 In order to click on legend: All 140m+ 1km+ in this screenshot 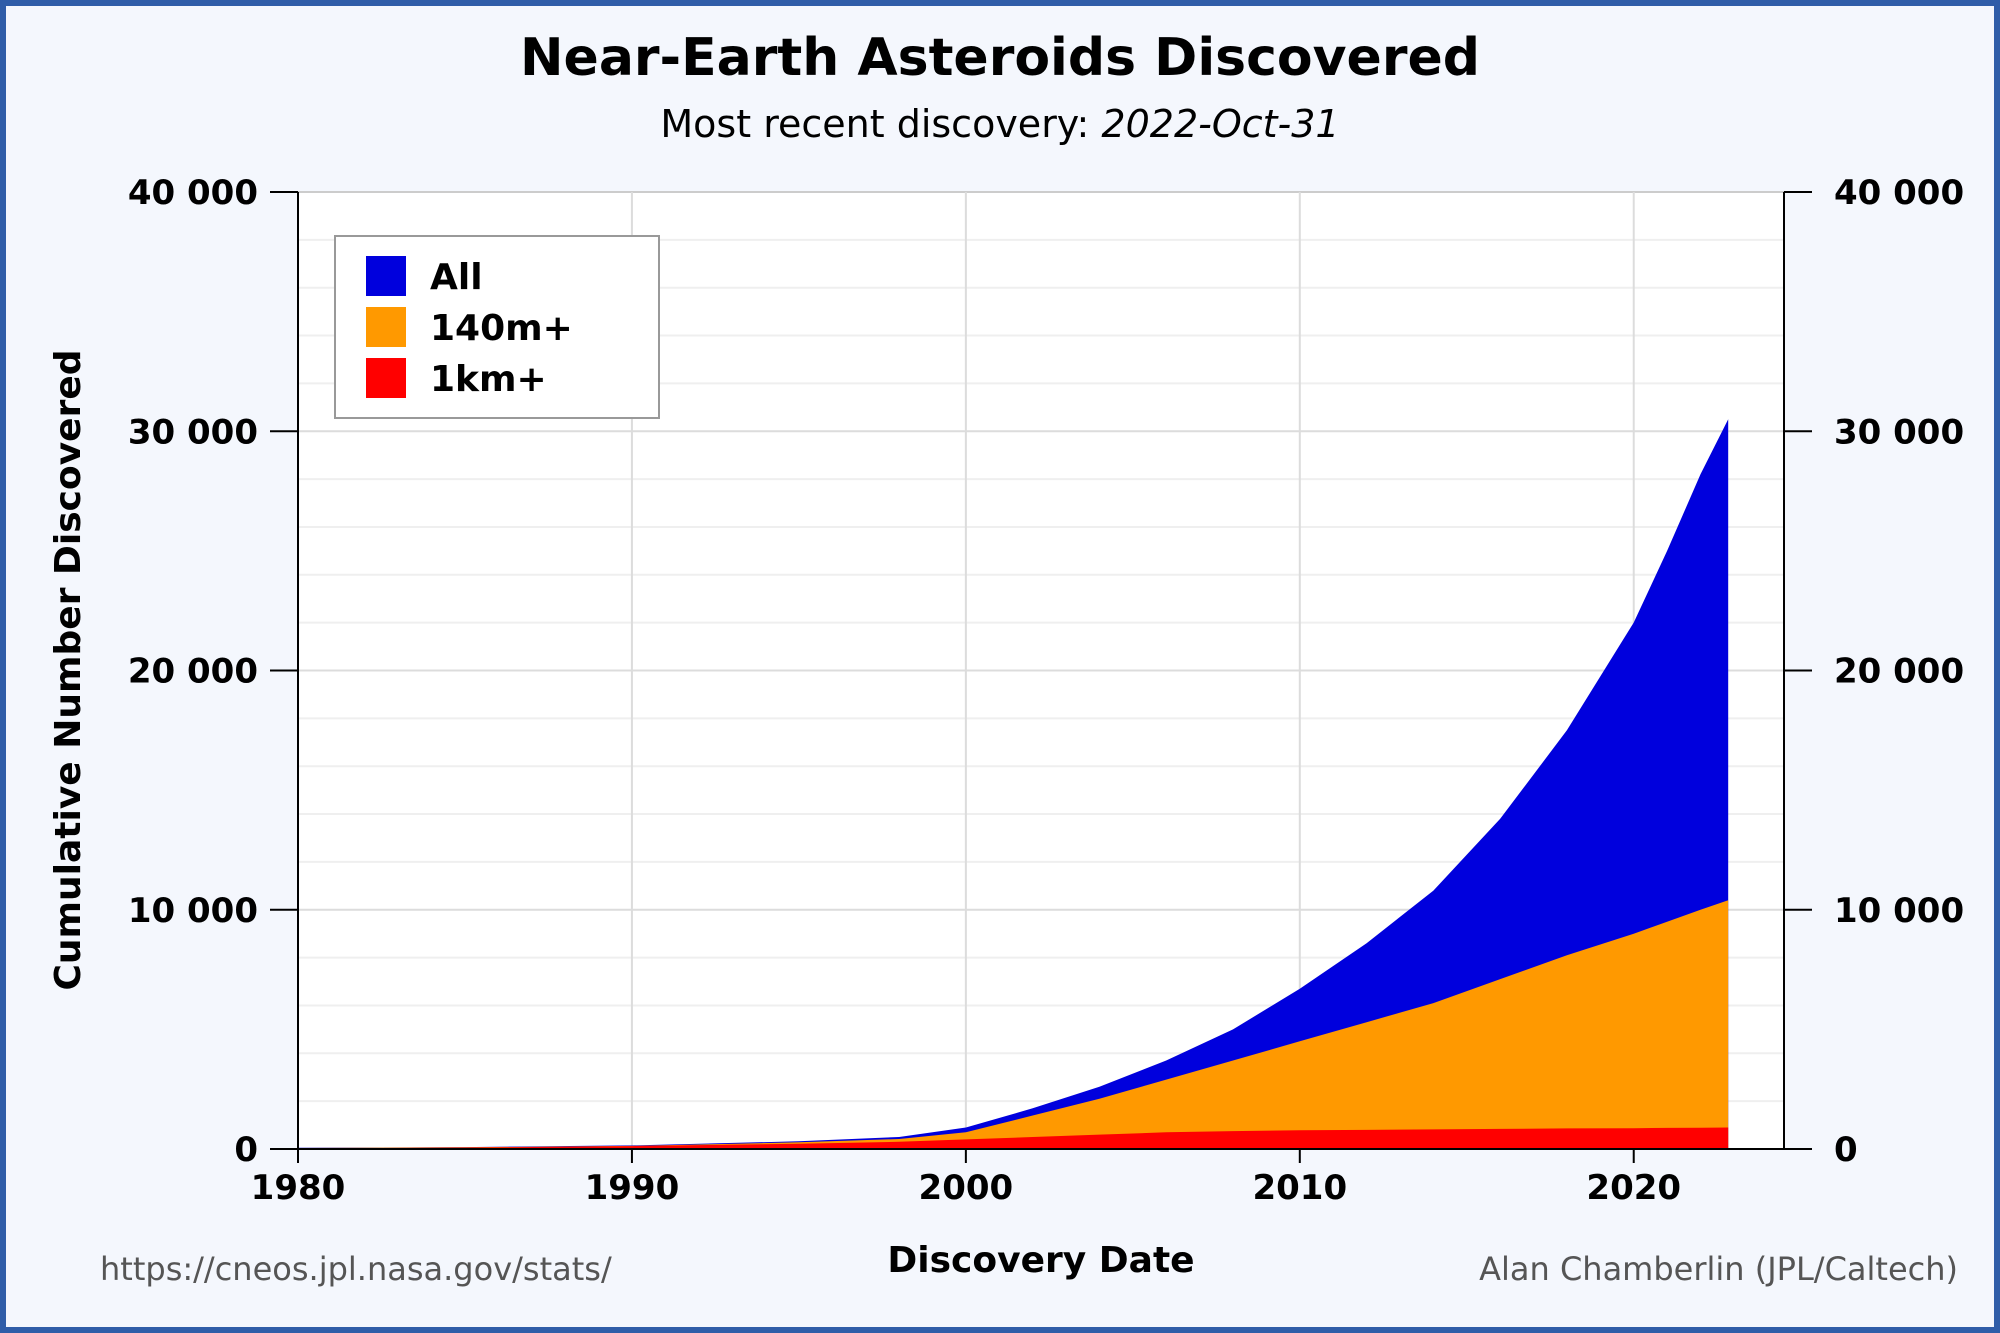, I will do `click(497, 327)`.